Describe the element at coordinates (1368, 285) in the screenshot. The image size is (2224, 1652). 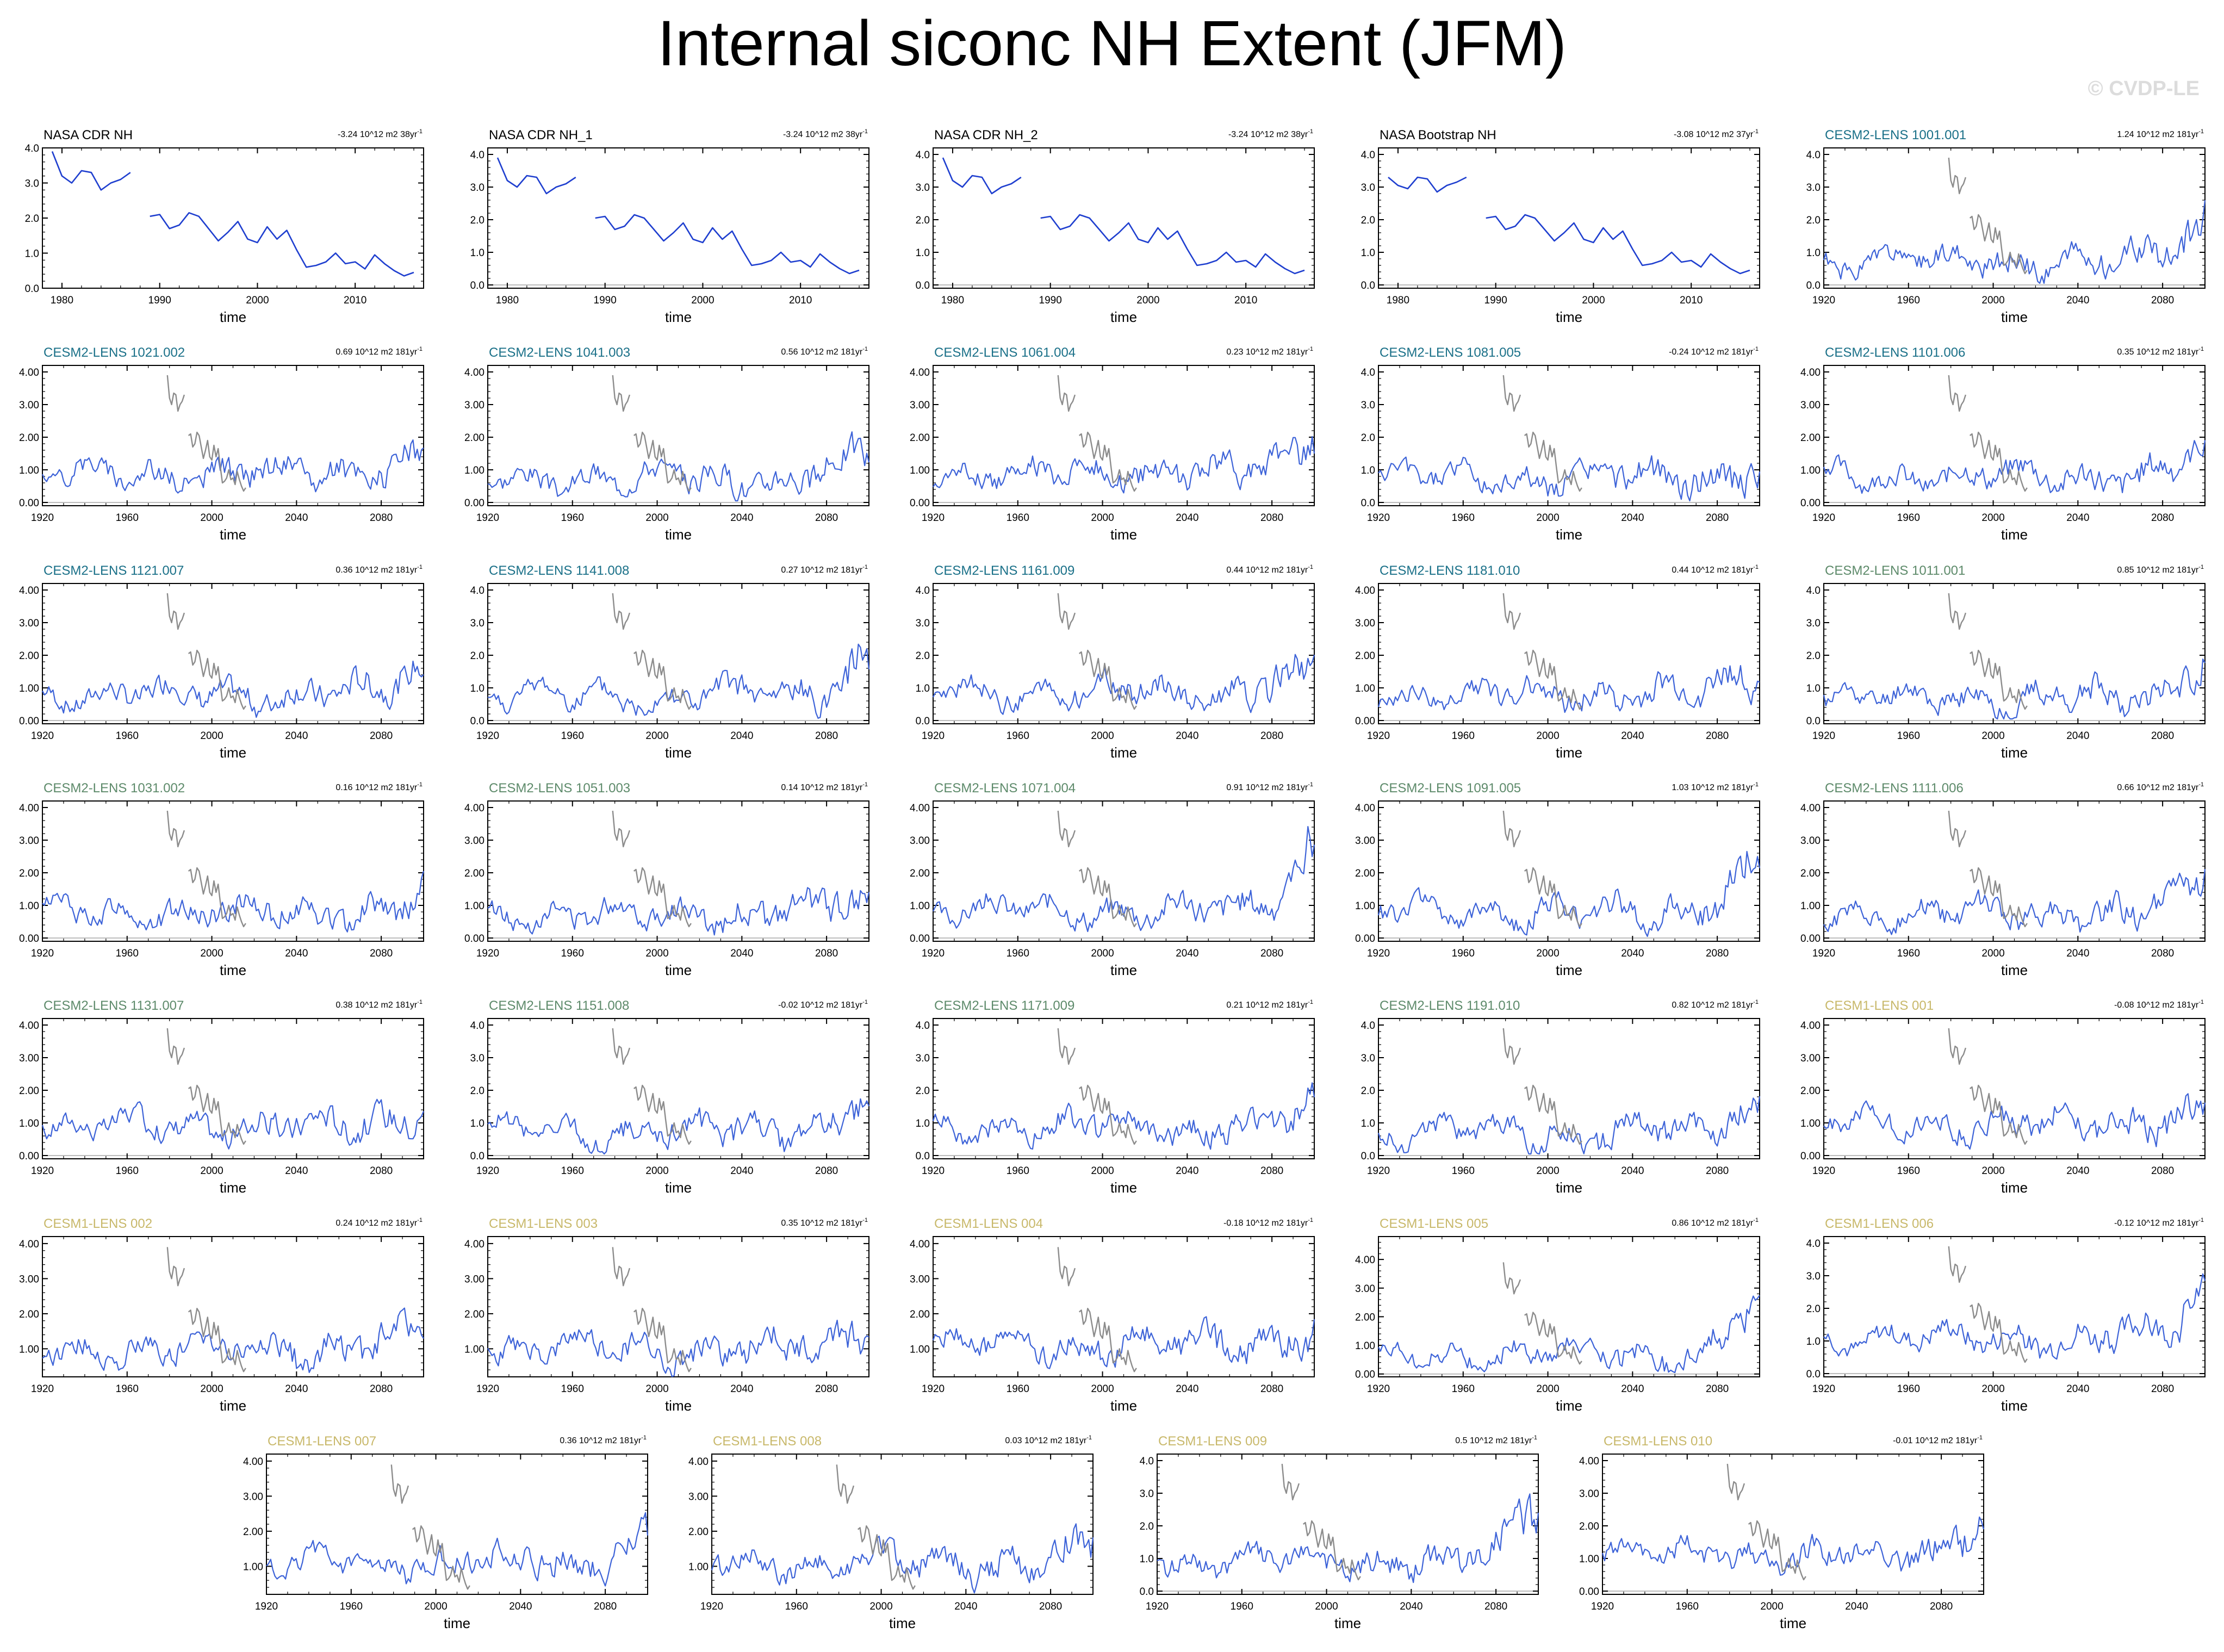
I see `y-tick-label: 0.0` at that location.